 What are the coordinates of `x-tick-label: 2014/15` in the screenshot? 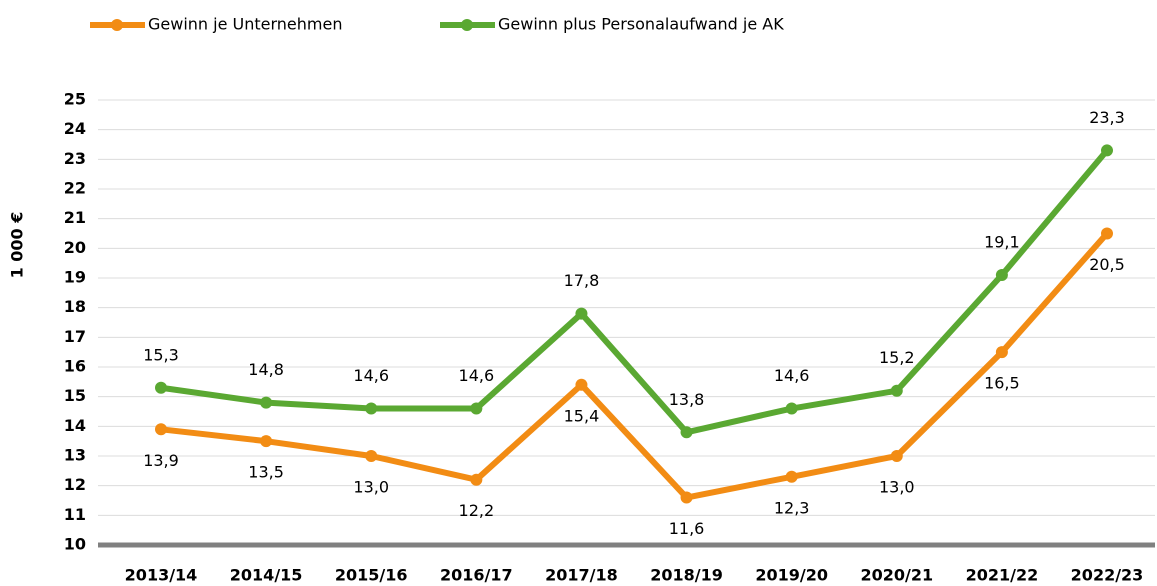 It's located at (266, 575).